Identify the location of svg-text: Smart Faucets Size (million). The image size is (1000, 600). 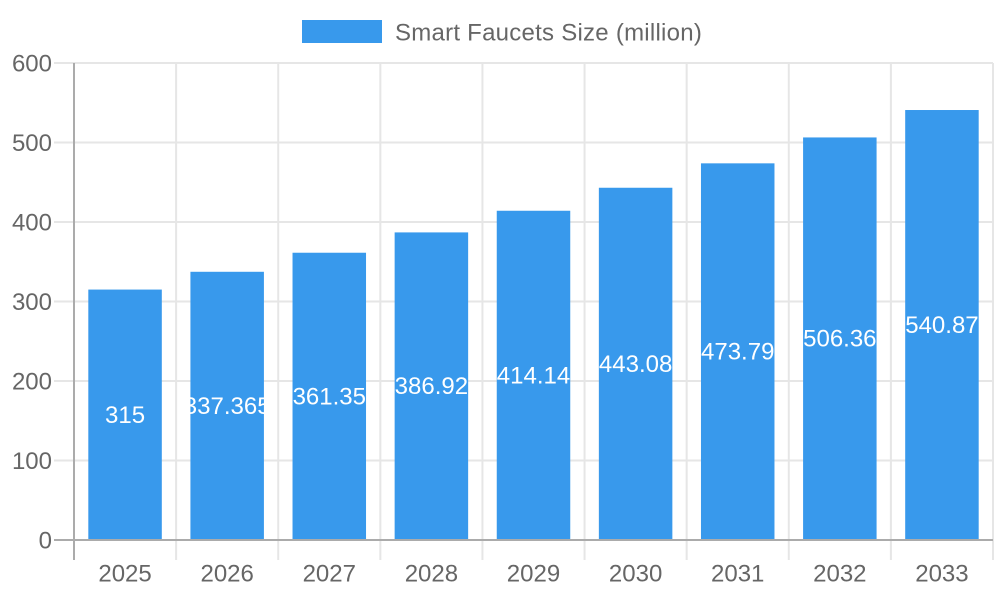
(548, 32).